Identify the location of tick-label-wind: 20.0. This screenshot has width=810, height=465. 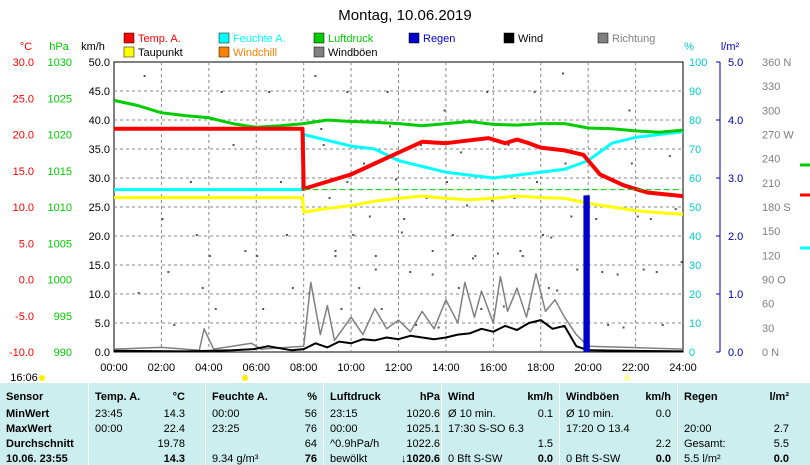
(99, 237).